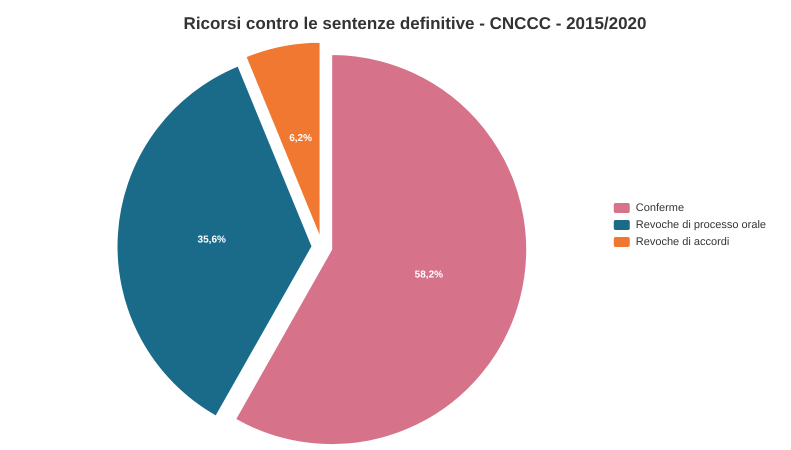 This screenshot has width=791, height=450. What do you see at coordinates (300, 138) in the screenshot?
I see `data-label: 6,2%` at bounding box center [300, 138].